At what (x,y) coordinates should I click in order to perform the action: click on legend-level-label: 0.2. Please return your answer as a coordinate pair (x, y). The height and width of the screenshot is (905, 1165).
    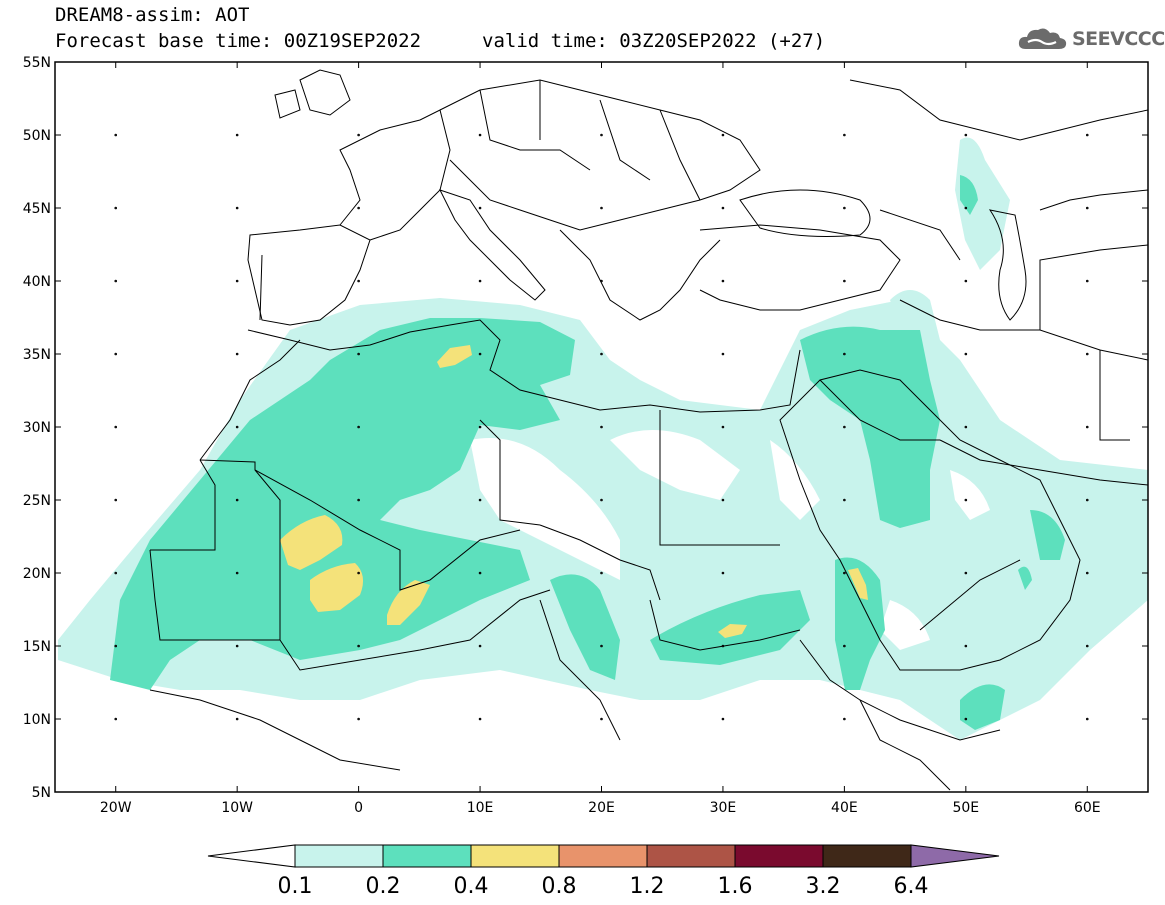
    Looking at the image, I should click on (383, 886).